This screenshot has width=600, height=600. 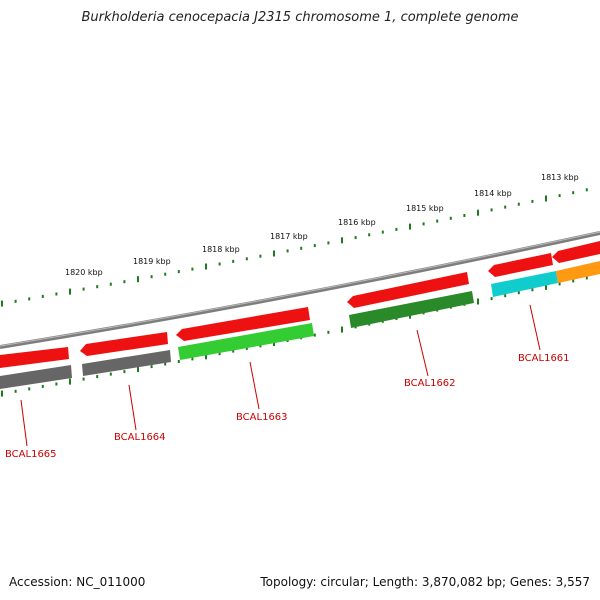 I want to click on tick-label-1817: 1817 kbp, so click(x=289, y=236).